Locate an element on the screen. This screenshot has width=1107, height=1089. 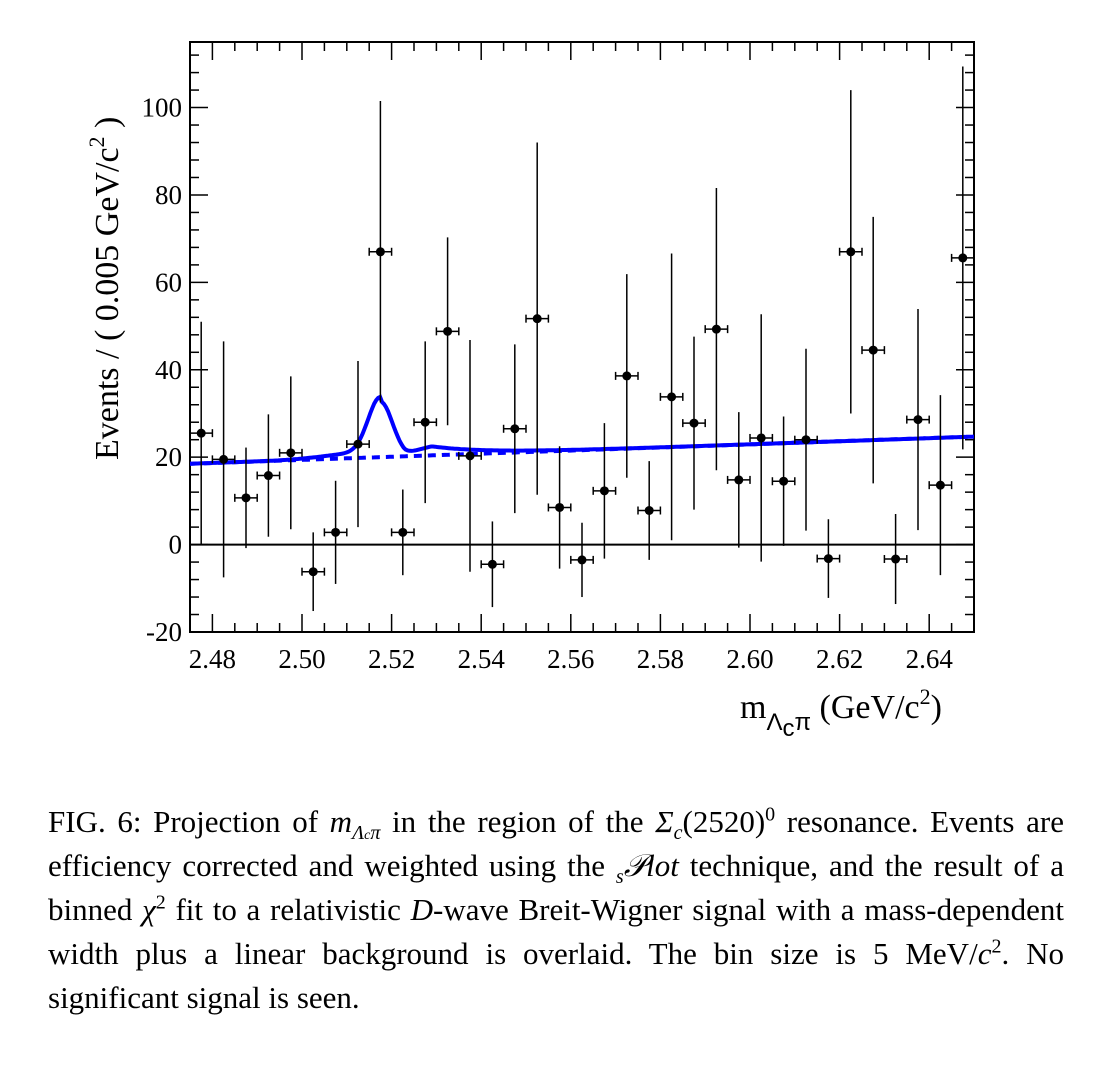
caption-text: fit to a relativistic is located at coordinates (288, 909).